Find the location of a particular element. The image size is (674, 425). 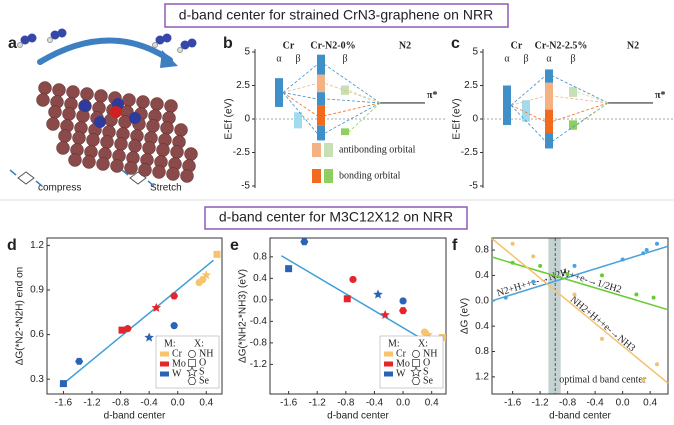

strain-arrow is located at coordinates (125, 172).